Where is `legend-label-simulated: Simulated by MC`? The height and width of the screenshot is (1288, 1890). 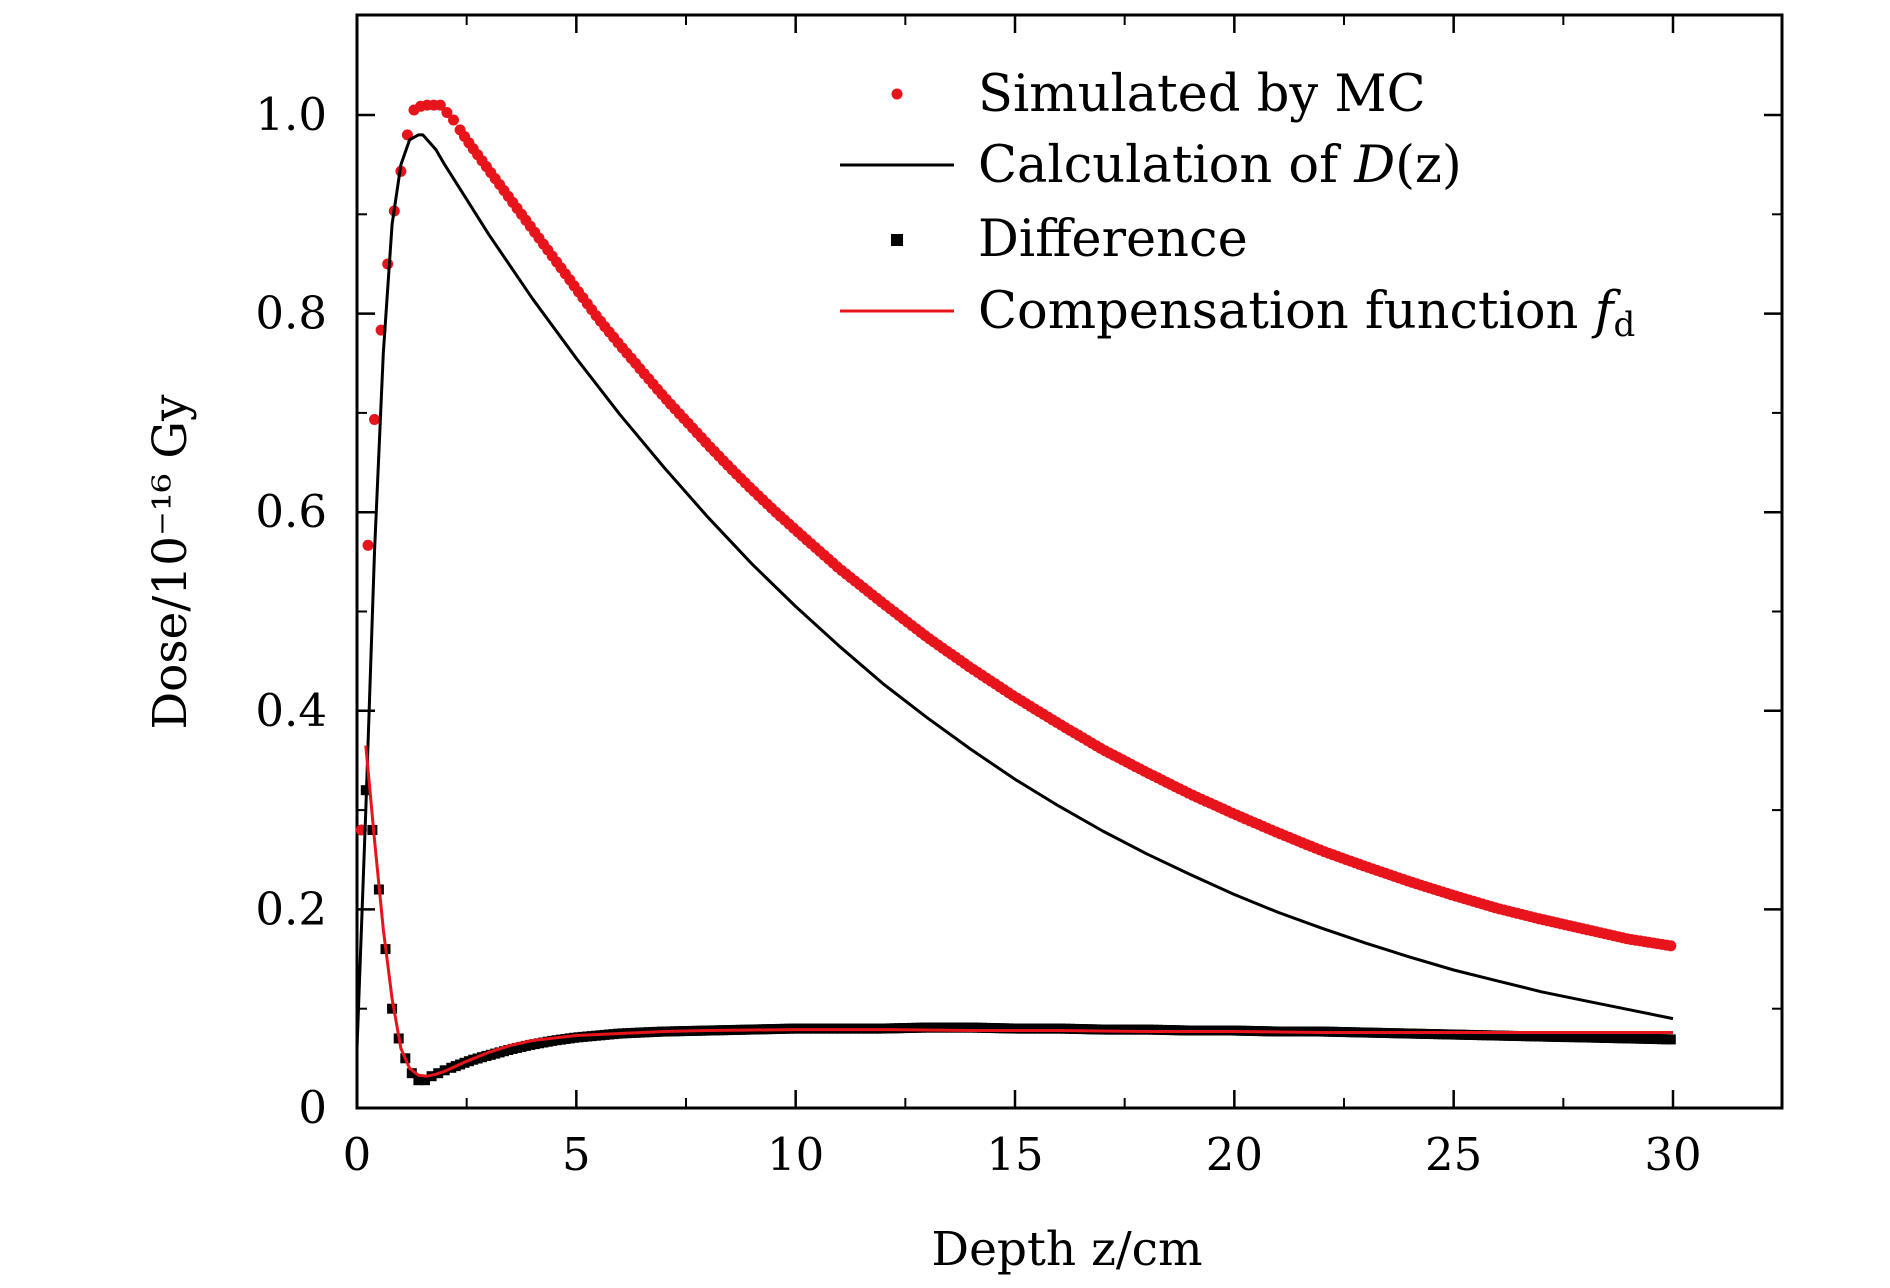 legend-label-simulated: Simulated by MC is located at coordinates (1202, 94).